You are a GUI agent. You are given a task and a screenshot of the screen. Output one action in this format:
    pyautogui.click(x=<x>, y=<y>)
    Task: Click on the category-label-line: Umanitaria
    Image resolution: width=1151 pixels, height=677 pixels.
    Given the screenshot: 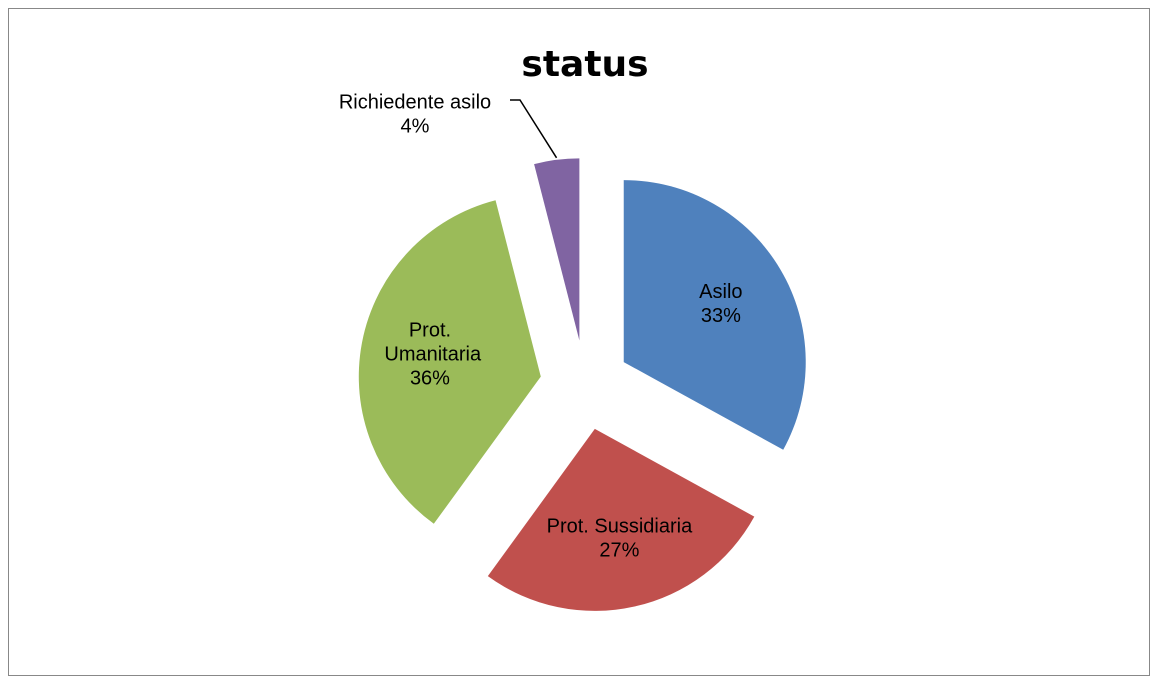 What is the action you would take?
    pyautogui.click(x=430, y=355)
    